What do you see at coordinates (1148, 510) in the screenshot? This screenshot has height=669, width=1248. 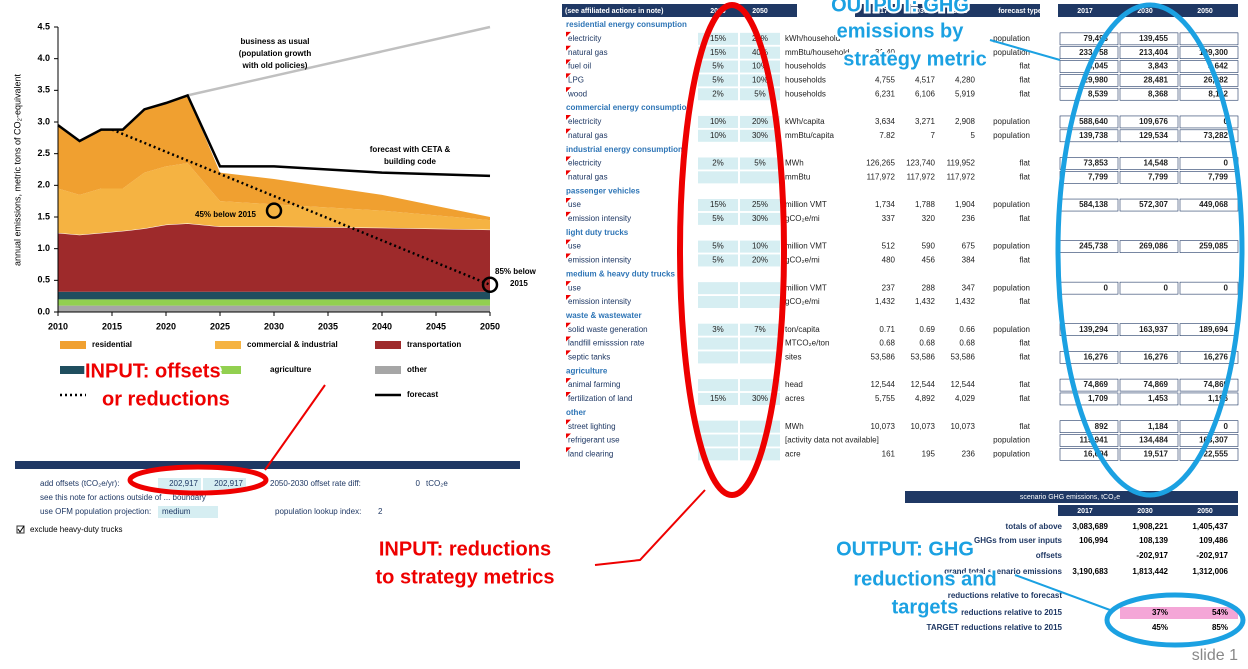 I see `header-bar` at bounding box center [1148, 510].